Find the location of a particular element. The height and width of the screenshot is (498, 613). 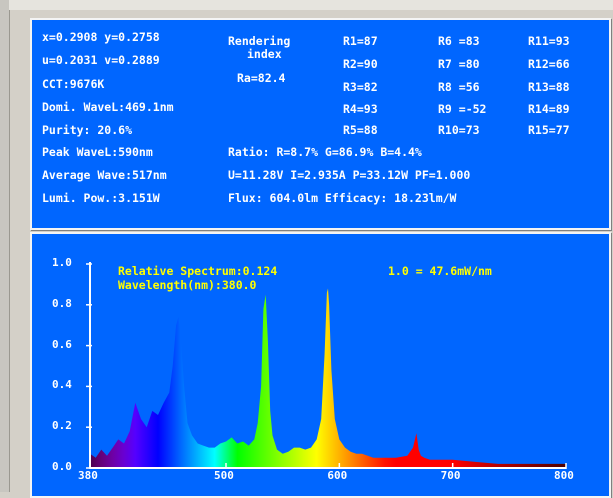

peak-wavelength: Peak WaveL:590nm is located at coordinates (97, 152).